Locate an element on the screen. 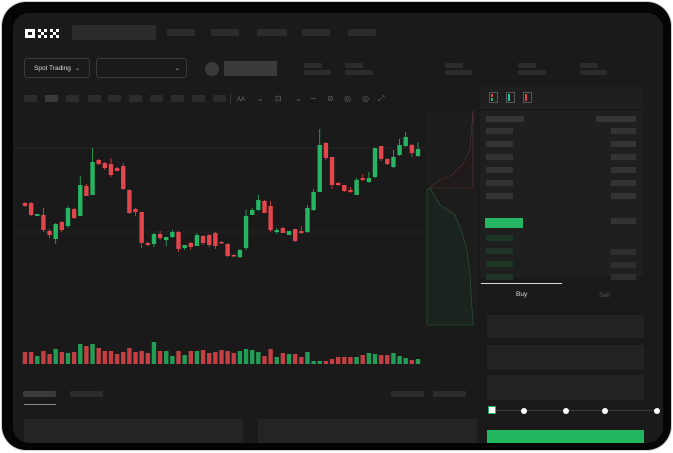  coin-icon is located at coordinates (212, 69).